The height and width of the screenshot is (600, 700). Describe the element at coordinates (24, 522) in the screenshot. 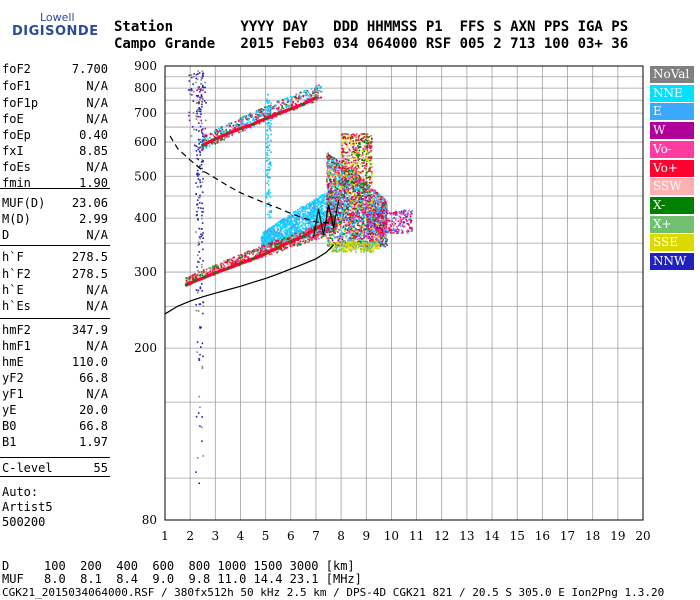

I see `artist-version: 500200` at that location.